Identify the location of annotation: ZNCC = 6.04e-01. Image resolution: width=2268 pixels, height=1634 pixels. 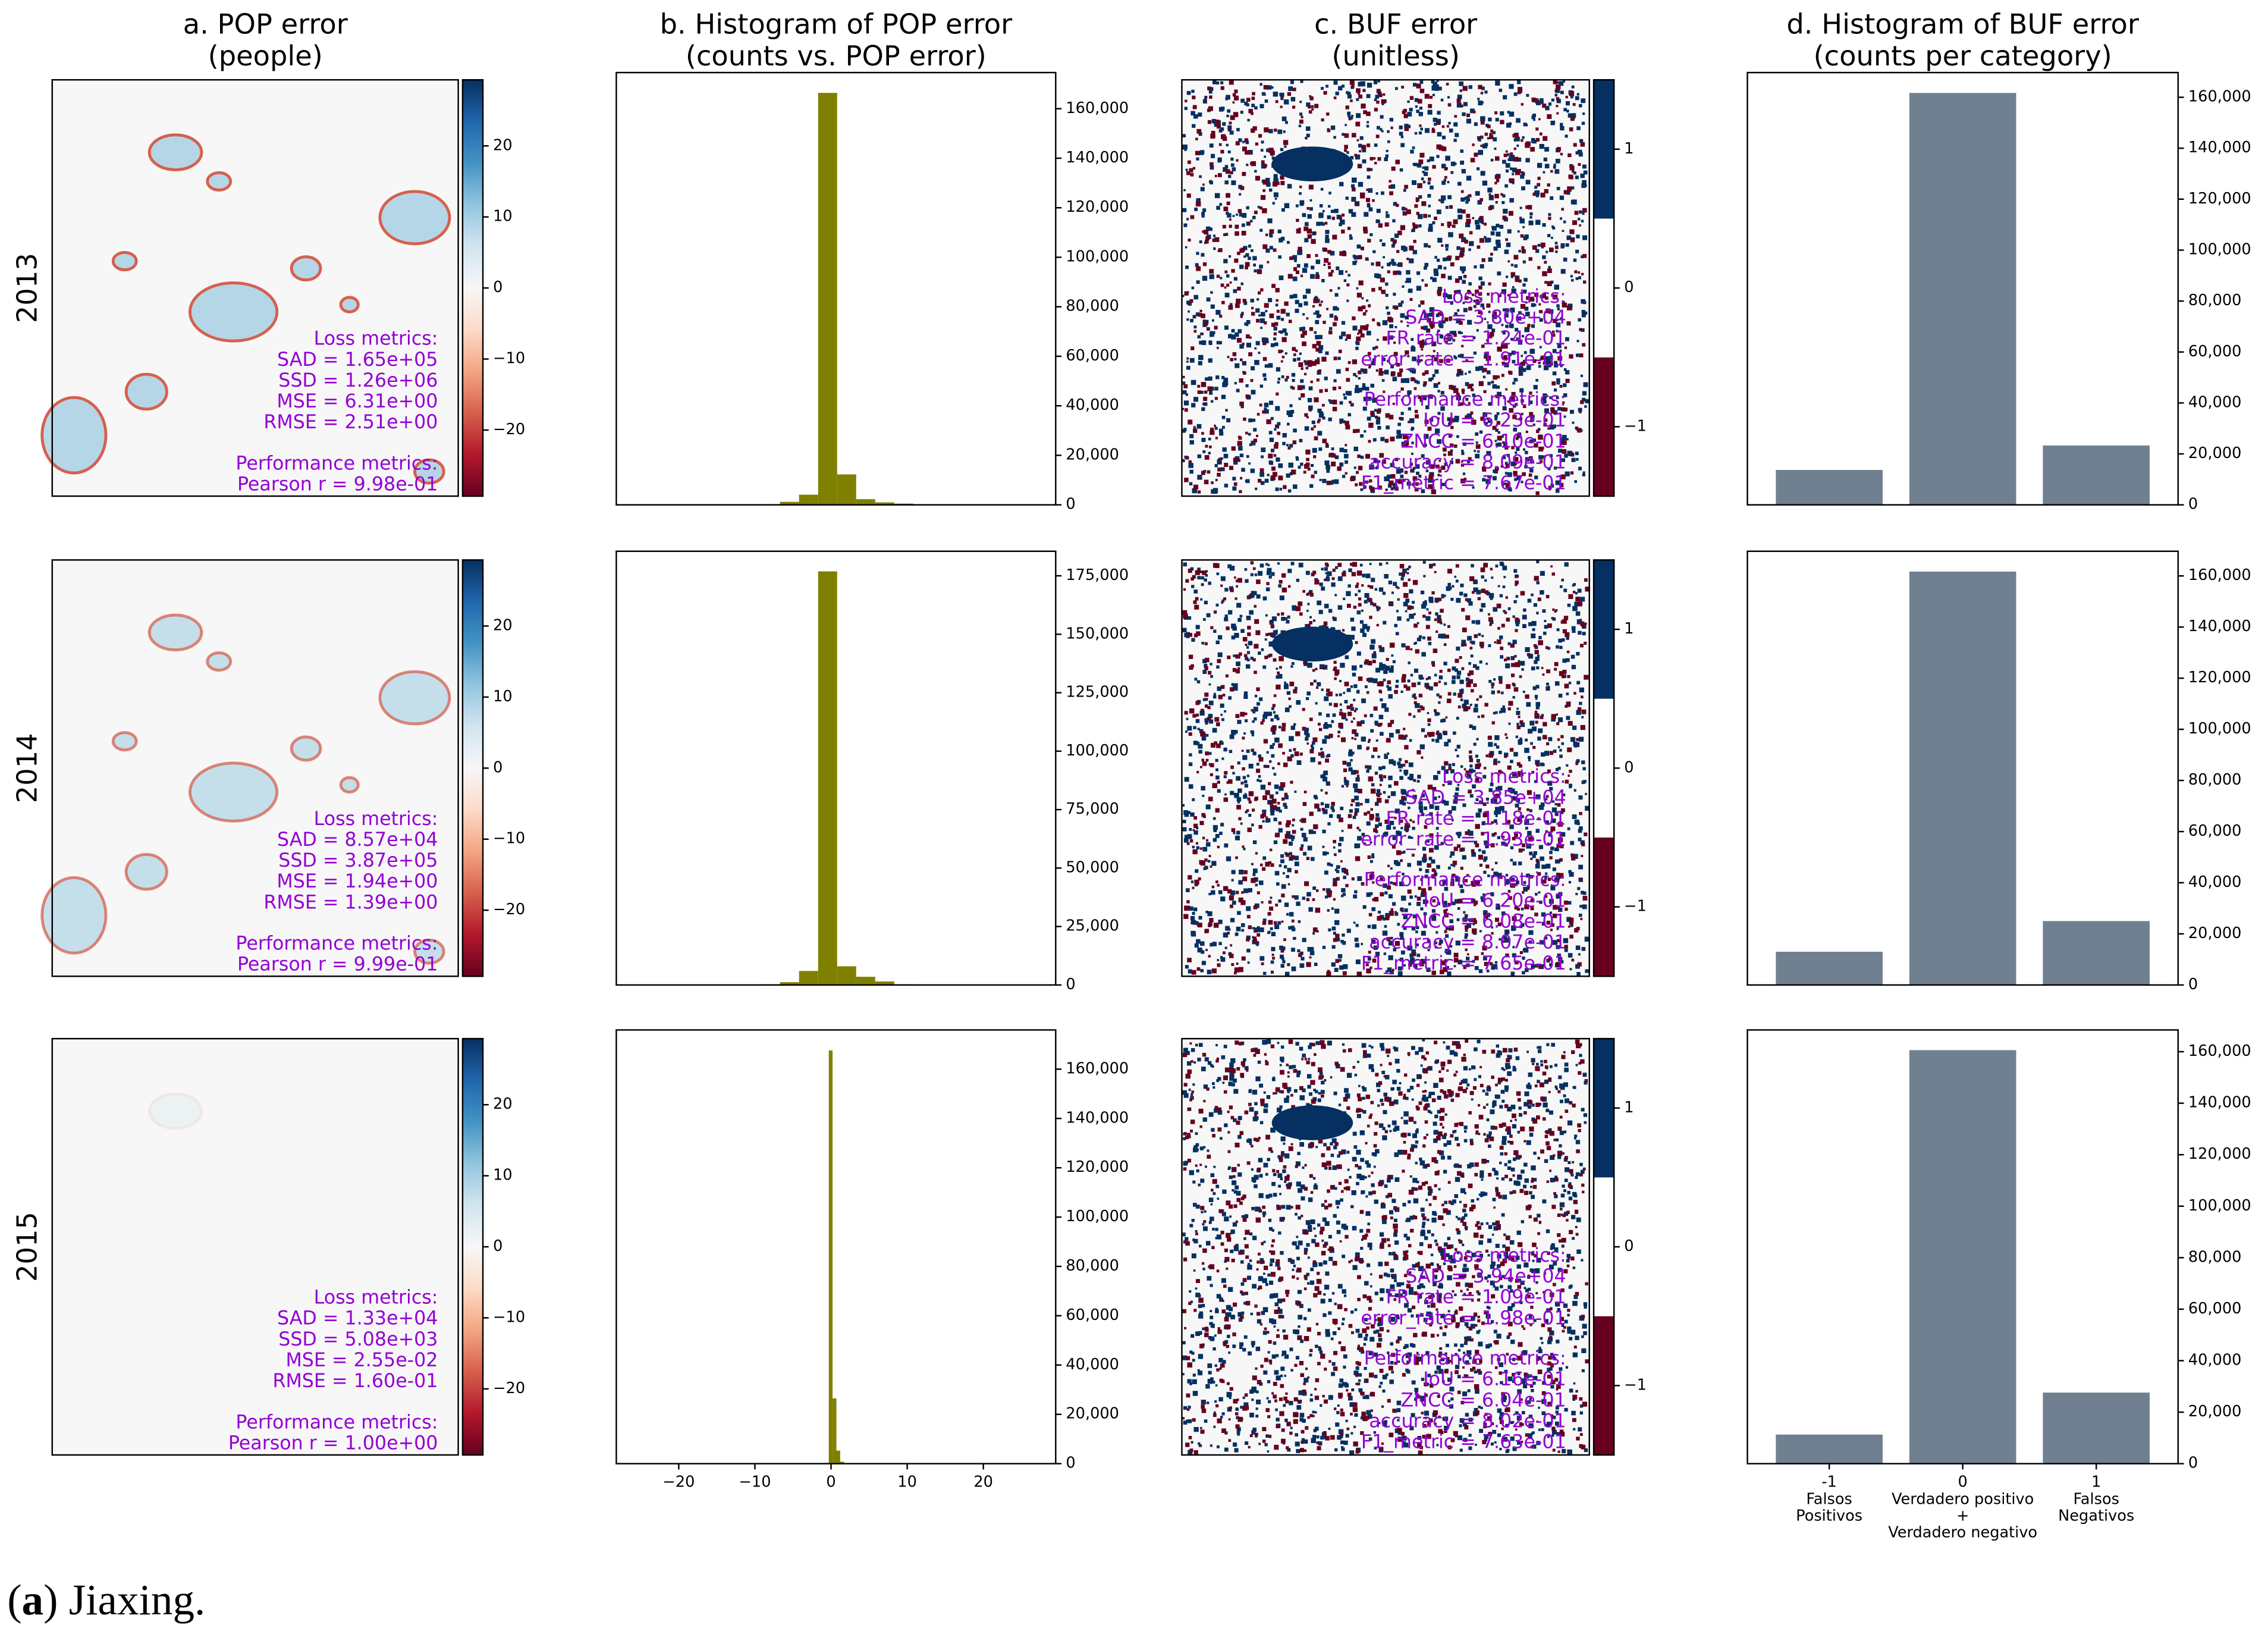
(1483, 1401).